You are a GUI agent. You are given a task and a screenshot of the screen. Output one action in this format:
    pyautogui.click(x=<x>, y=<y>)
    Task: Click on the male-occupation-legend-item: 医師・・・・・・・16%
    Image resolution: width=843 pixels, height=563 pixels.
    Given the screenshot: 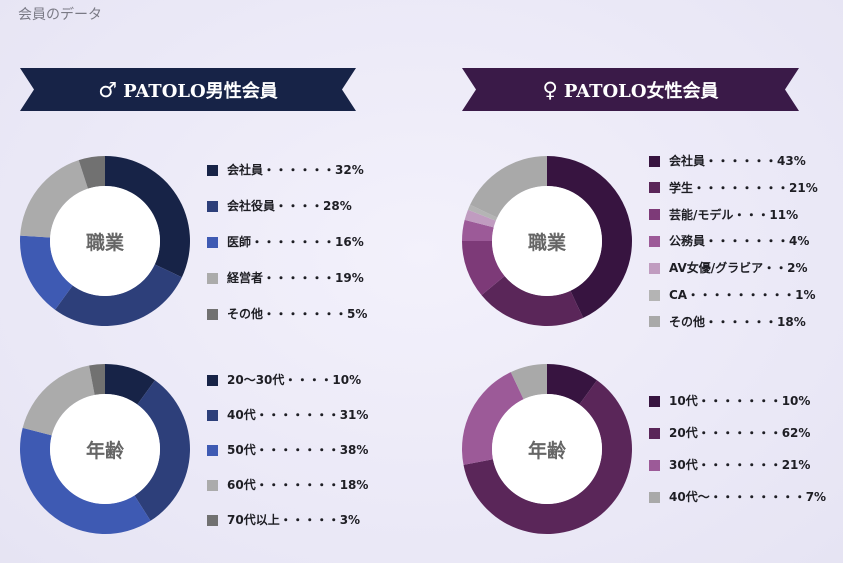 What is the action you would take?
    pyautogui.click(x=285, y=242)
    